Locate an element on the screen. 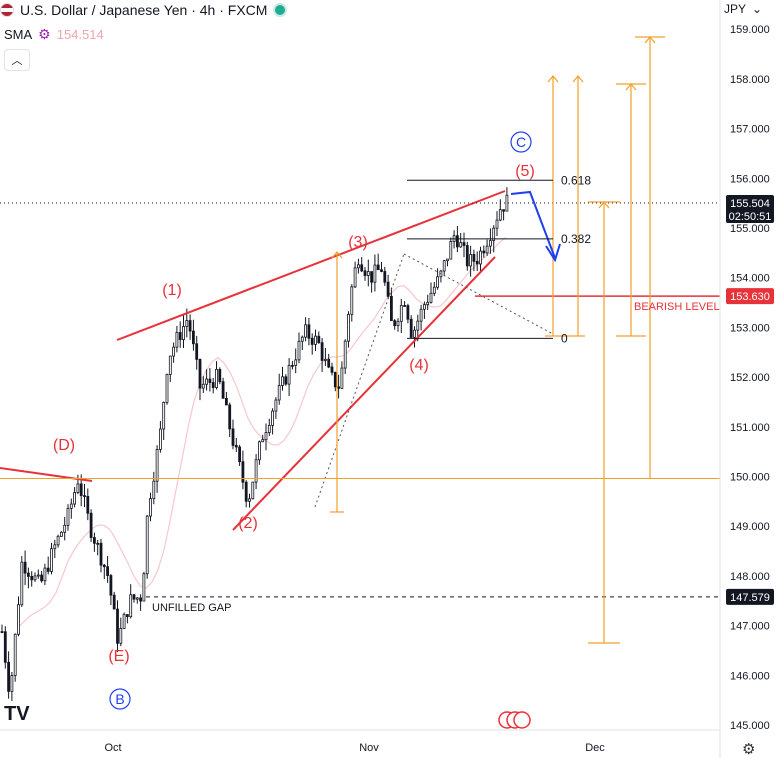 The width and height of the screenshot is (780, 758). chevron-up-icon: ︿ is located at coordinates (17, 61).